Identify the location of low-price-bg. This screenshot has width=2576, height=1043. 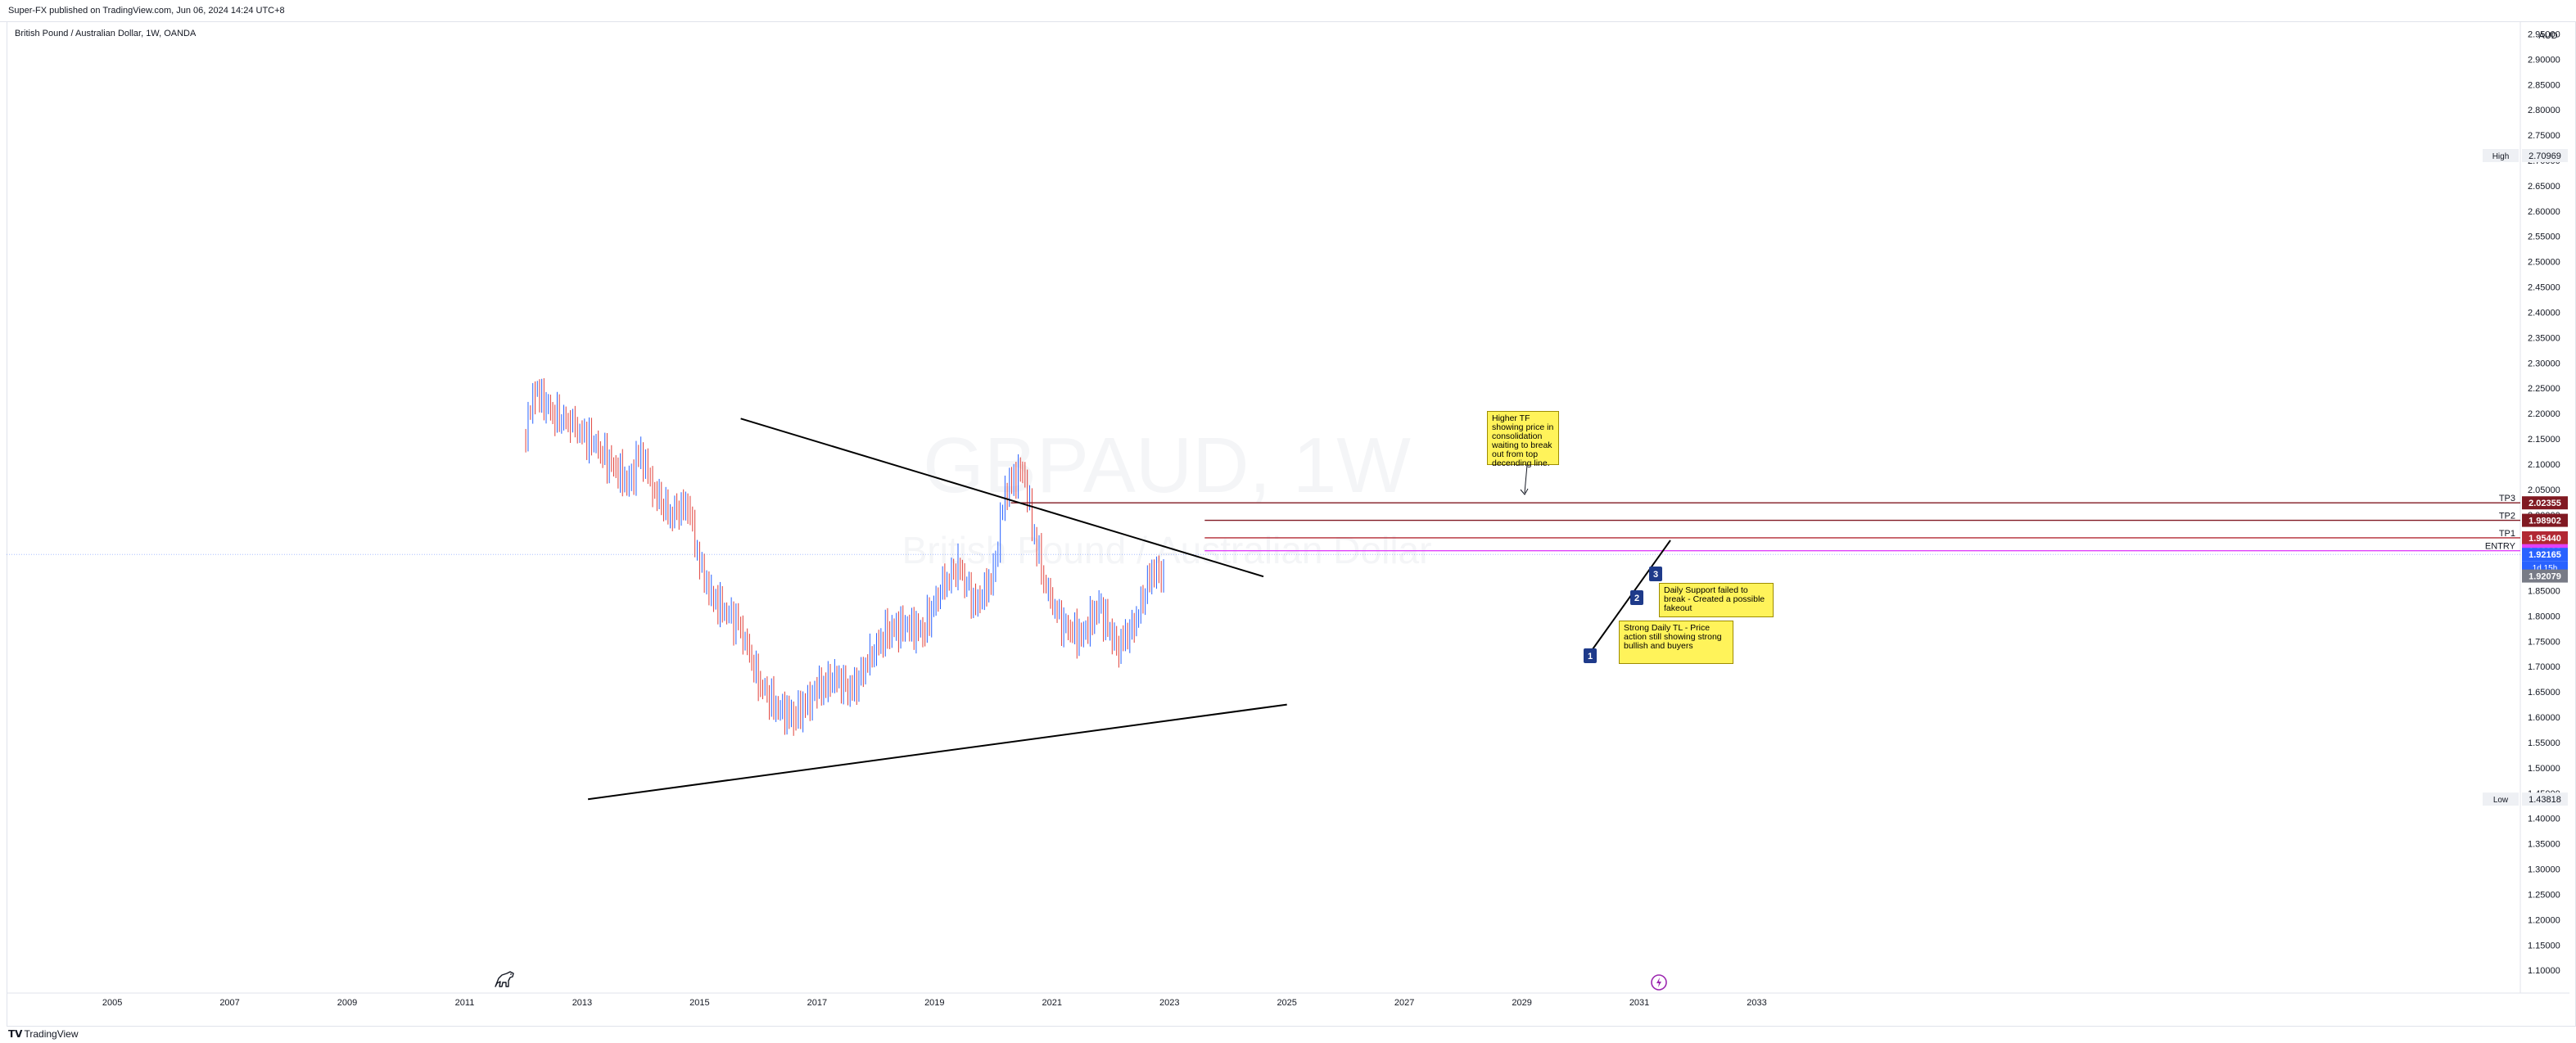
(2545, 799).